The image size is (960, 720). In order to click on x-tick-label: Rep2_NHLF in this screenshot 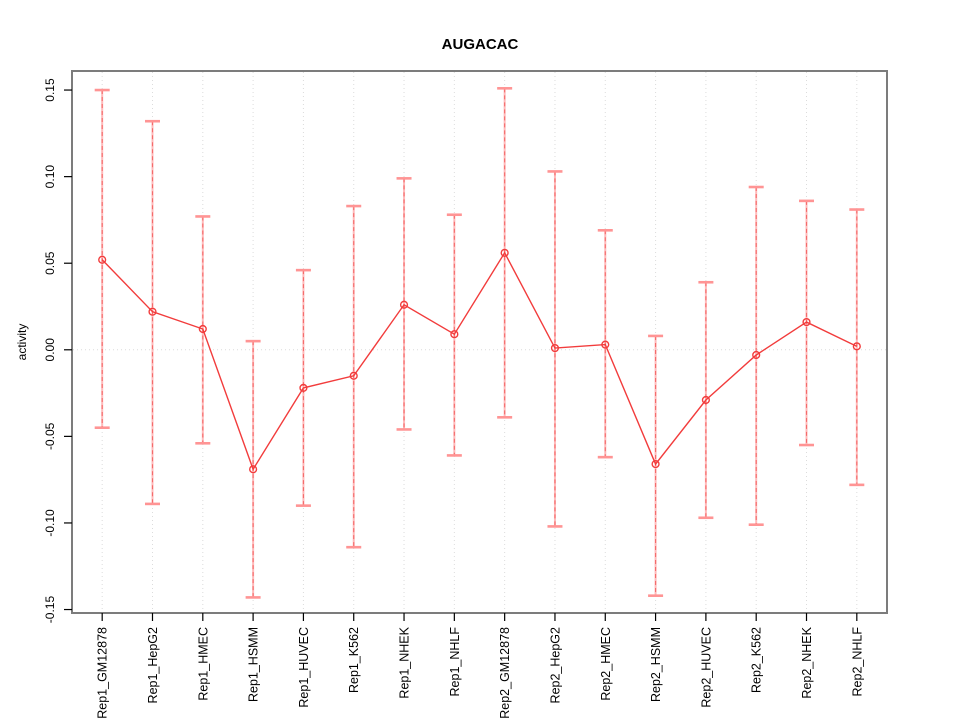, I will do `click(857, 662)`.